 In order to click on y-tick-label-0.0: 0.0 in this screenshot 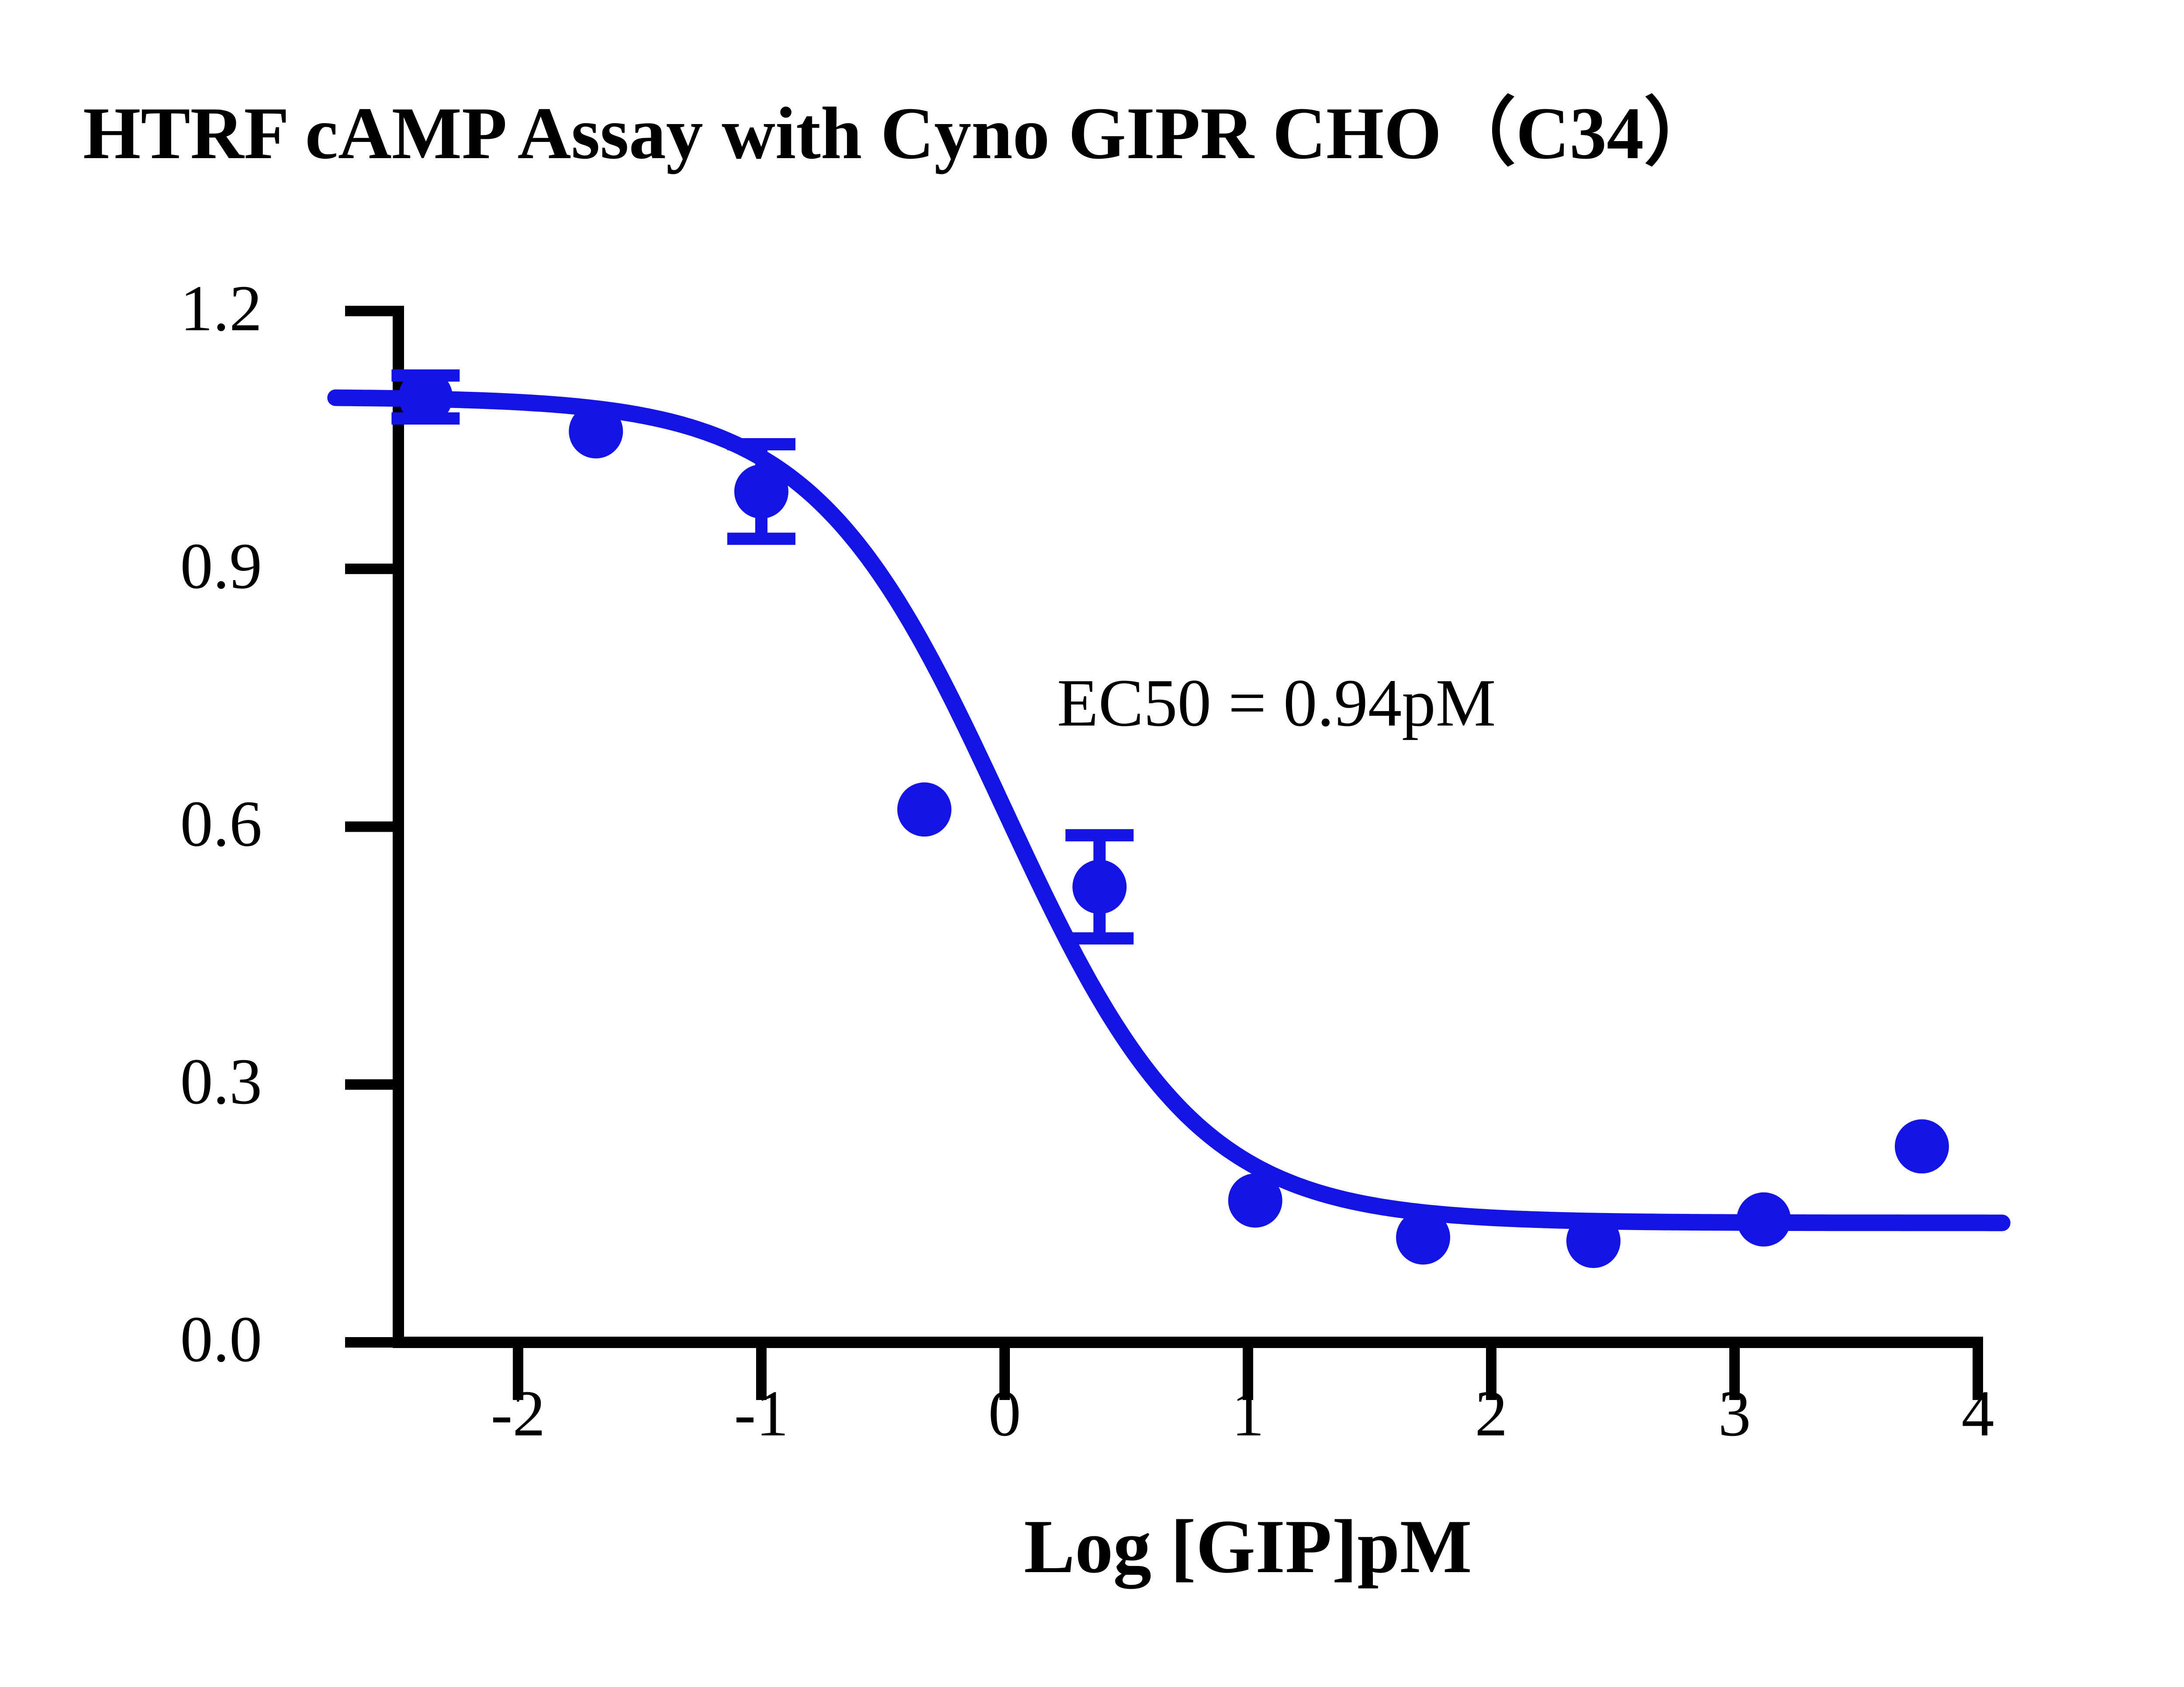, I will do `click(221, 1339)`.